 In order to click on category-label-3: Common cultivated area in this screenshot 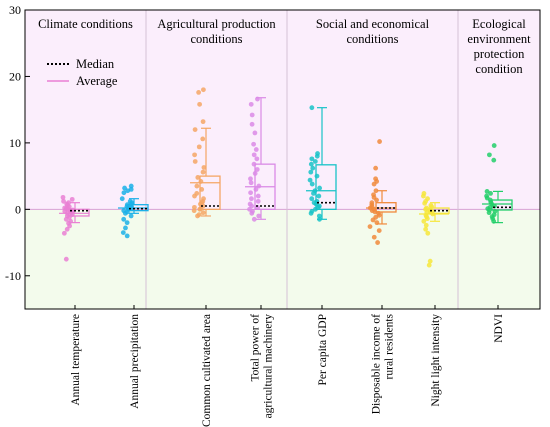, I will do `click(207, 370)`.